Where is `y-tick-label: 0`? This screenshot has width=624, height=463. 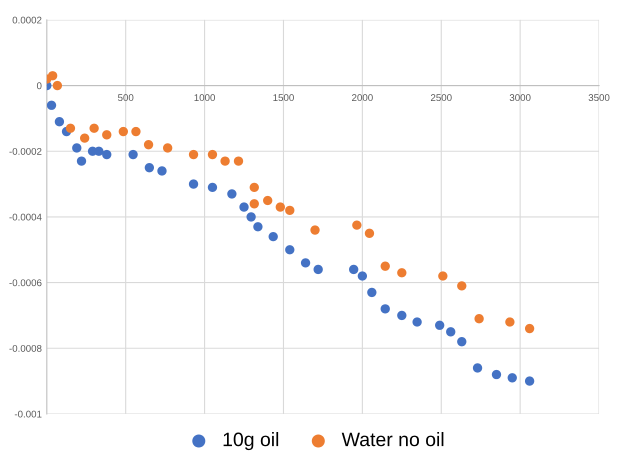 y-tick-label: 0 is located at coordinates (39, 86).